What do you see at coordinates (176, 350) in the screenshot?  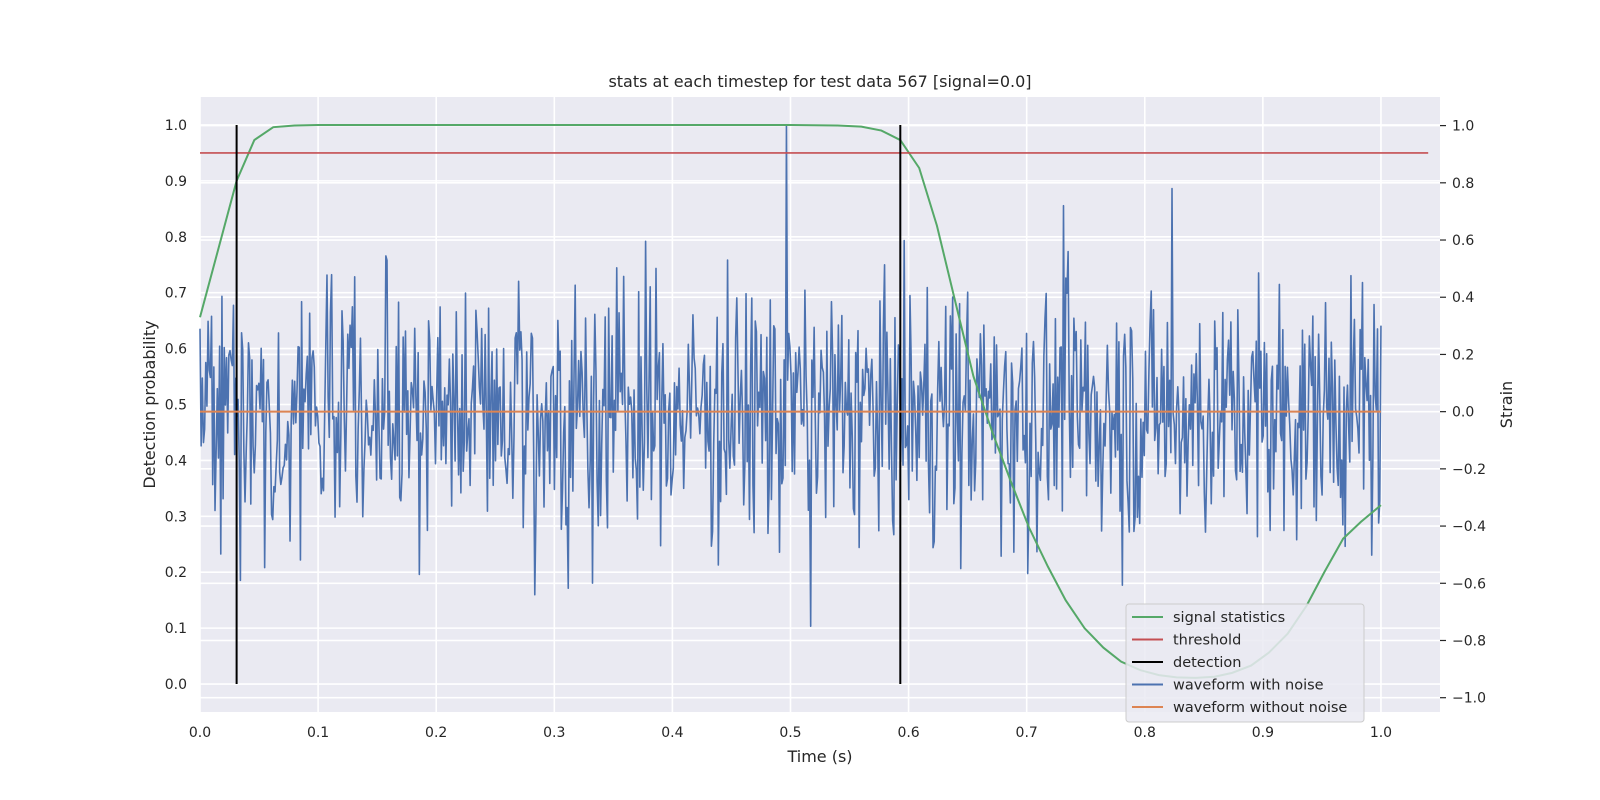 I see `y-left-tick-label: 0.6` at bounding box center [176, 350].